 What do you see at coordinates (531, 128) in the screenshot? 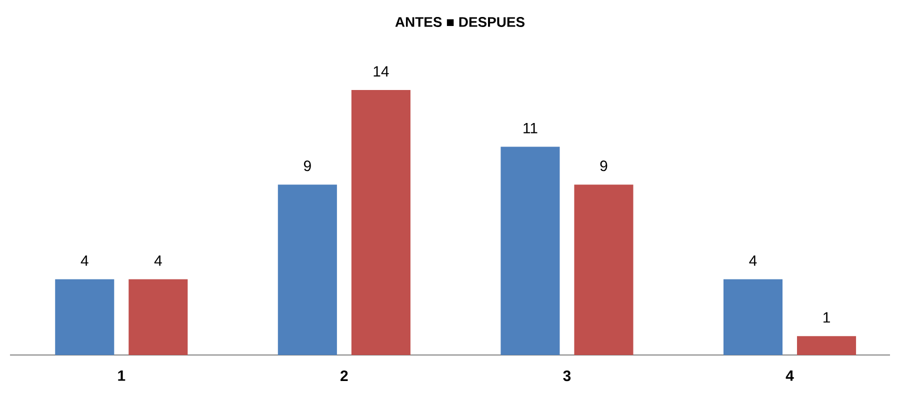
I see `data-label: 11` at bounding box center [531, 128].